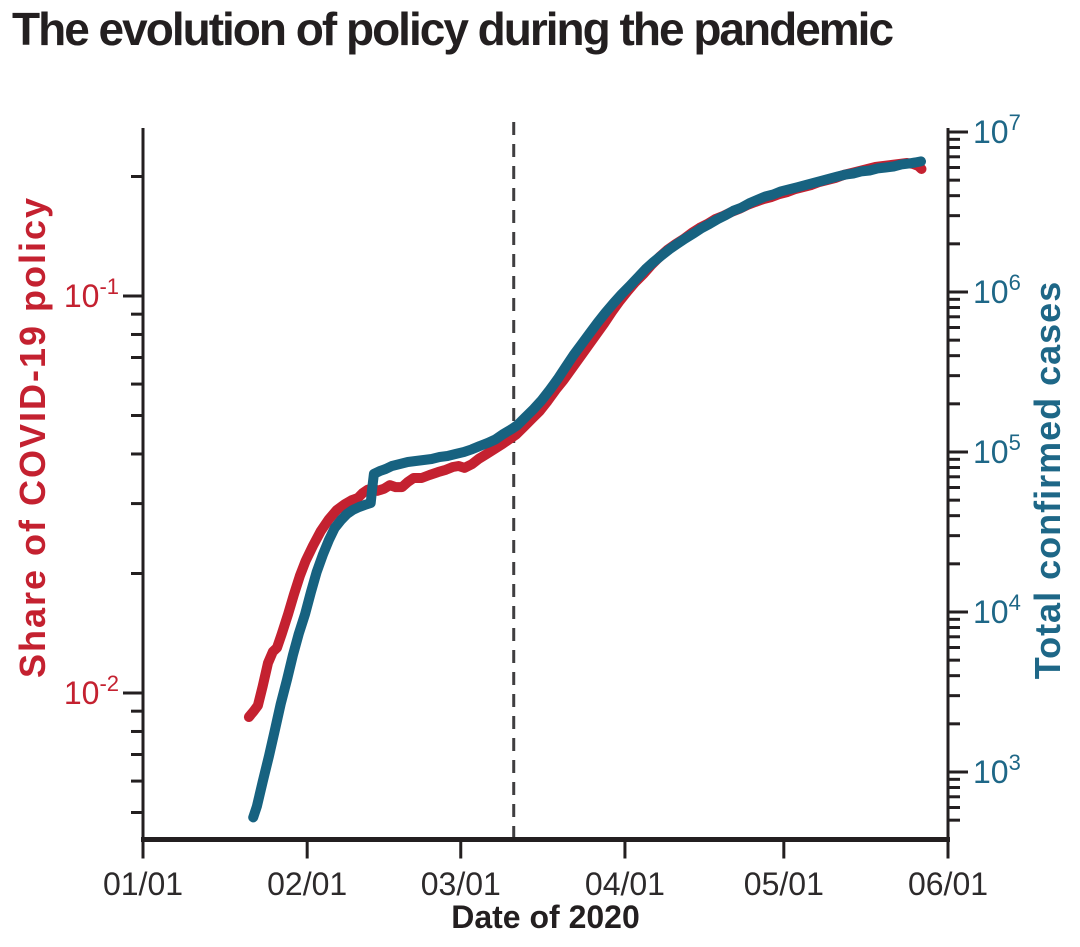  I want to click on right-axis-title: Total confirmed cases, so click(1047, 480).